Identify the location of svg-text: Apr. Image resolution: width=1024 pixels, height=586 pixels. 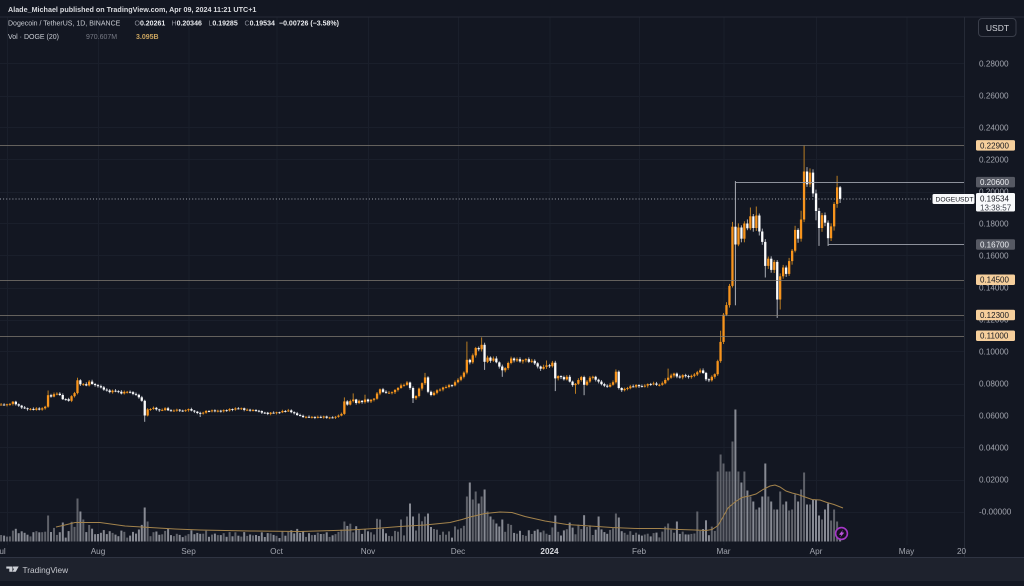
(816, 551).